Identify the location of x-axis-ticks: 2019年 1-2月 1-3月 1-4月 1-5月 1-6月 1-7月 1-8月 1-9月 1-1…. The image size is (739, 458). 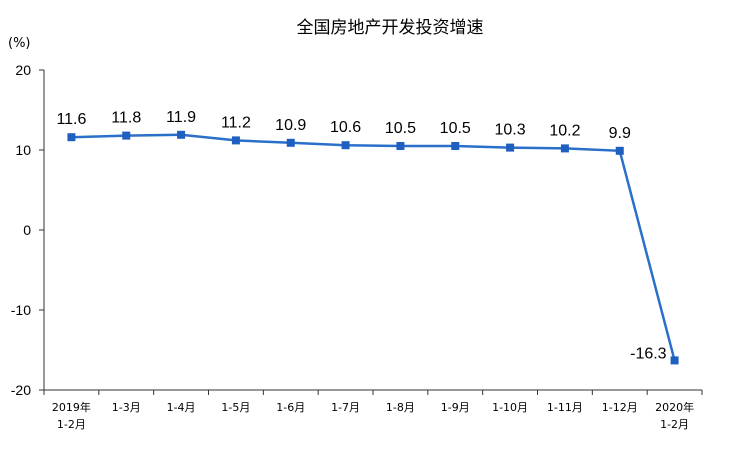
(373, 410).